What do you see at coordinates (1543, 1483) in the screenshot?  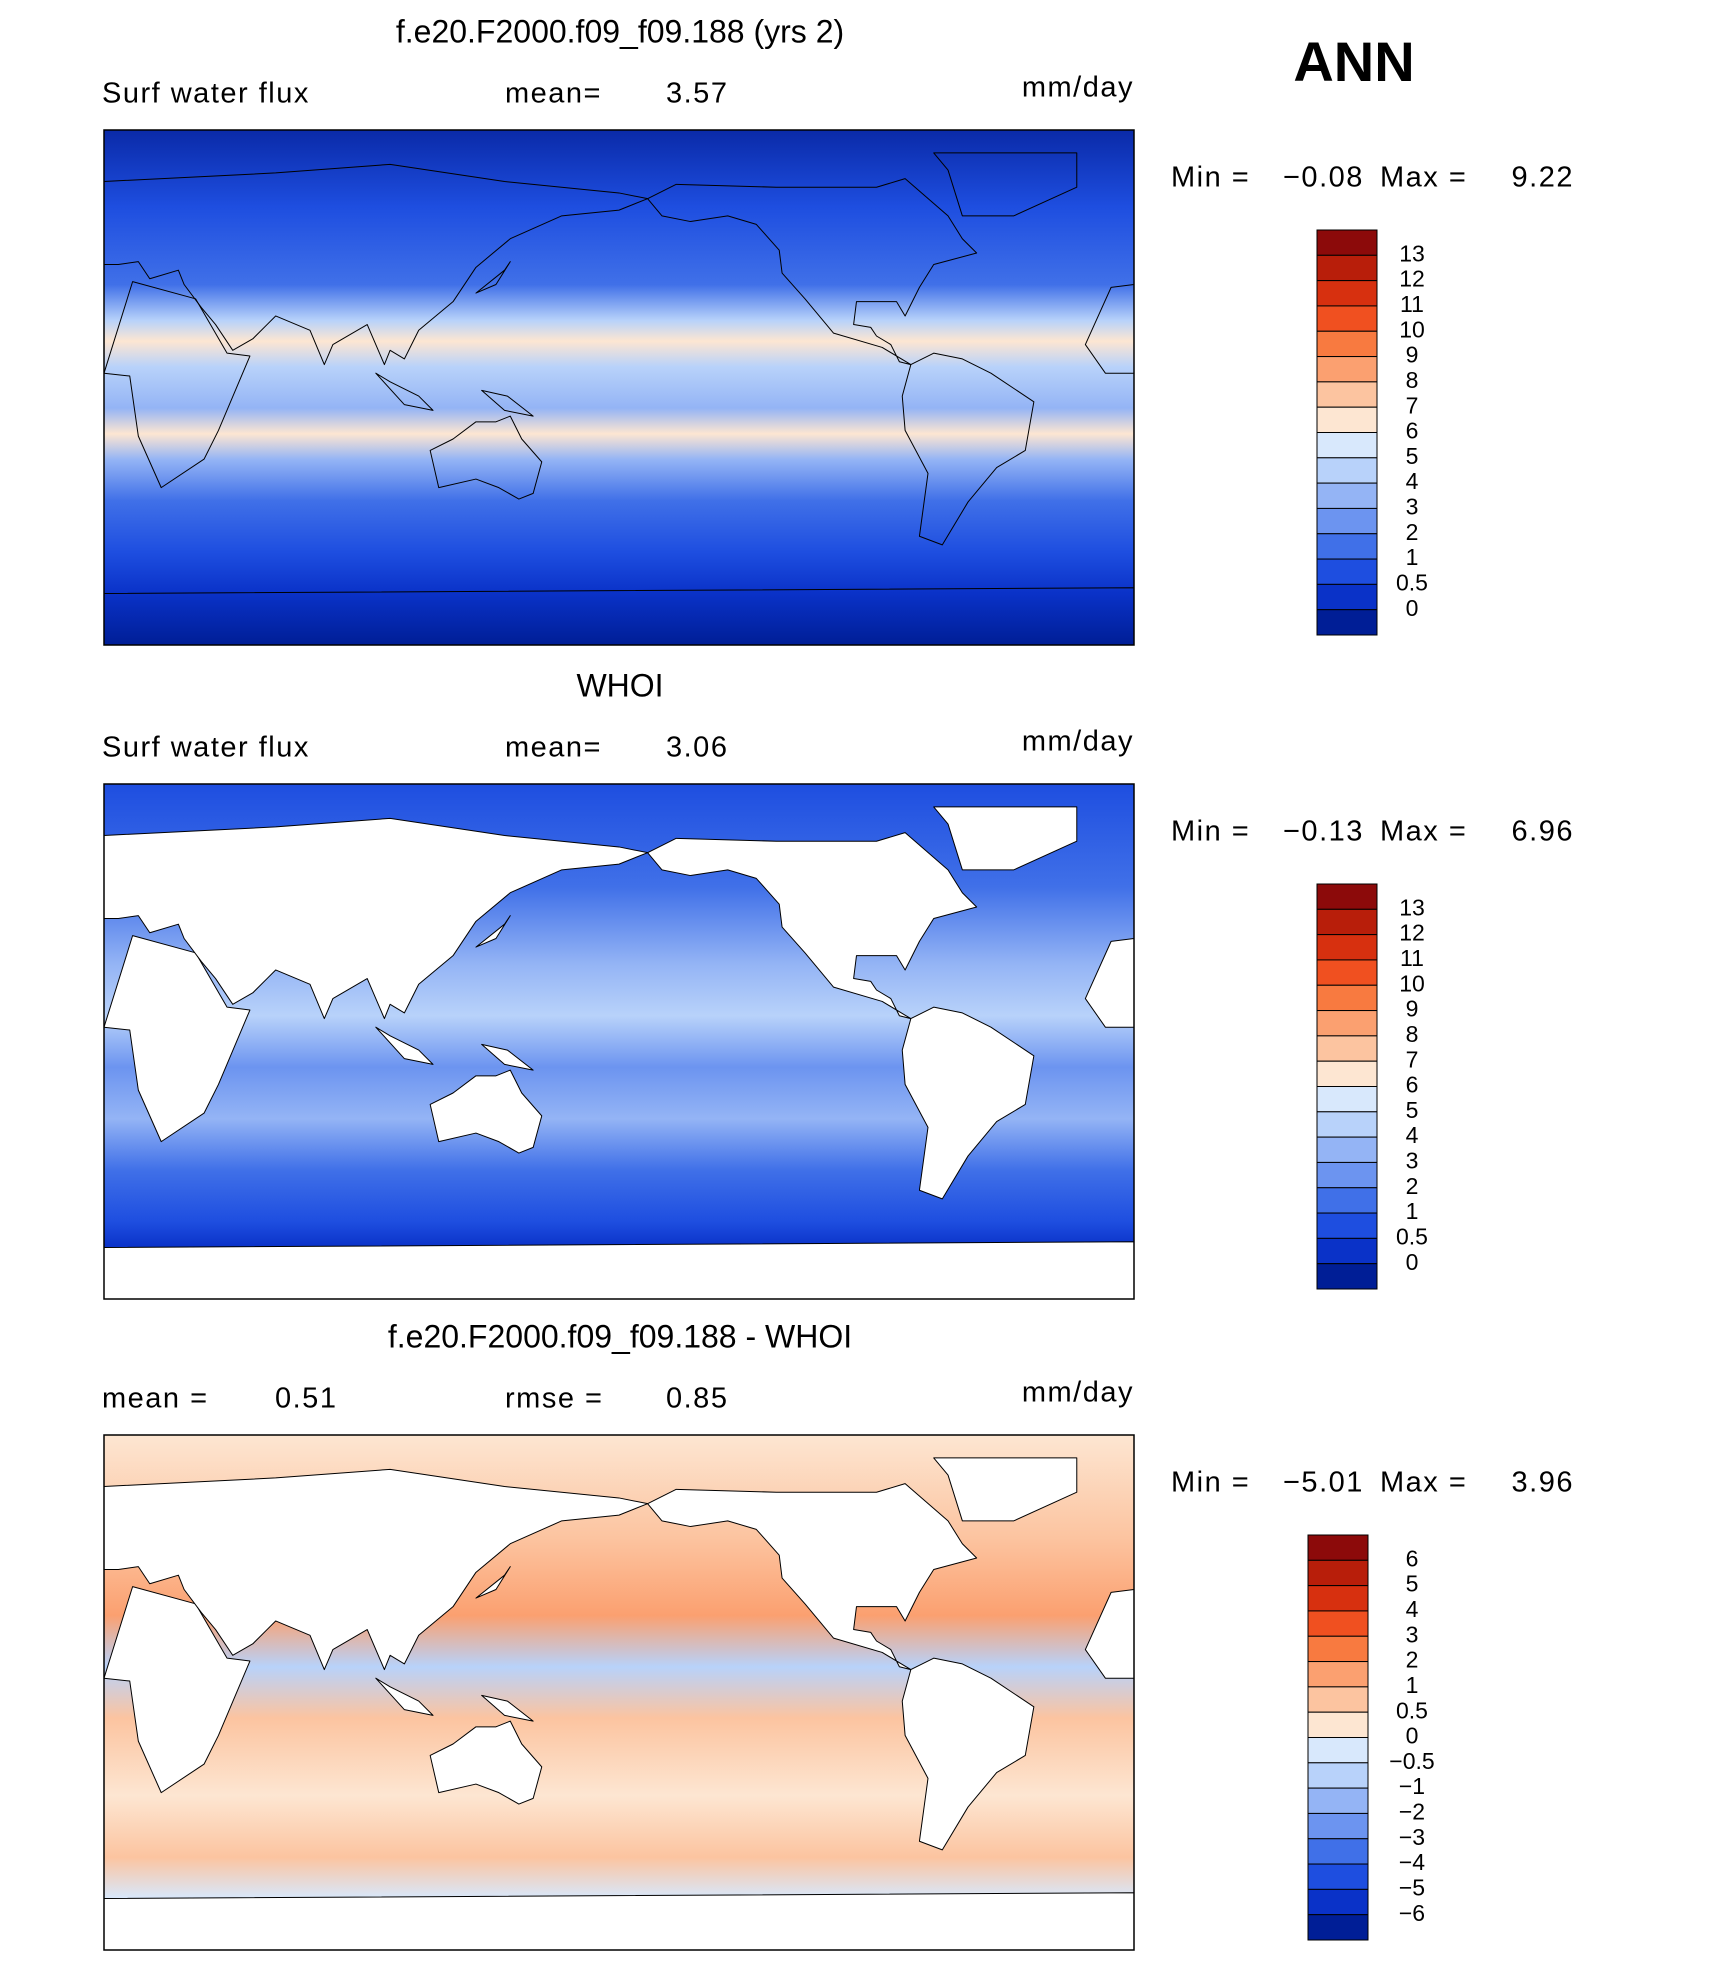 I see `max-value: 3.96` at bounding box center [1543, 1483].